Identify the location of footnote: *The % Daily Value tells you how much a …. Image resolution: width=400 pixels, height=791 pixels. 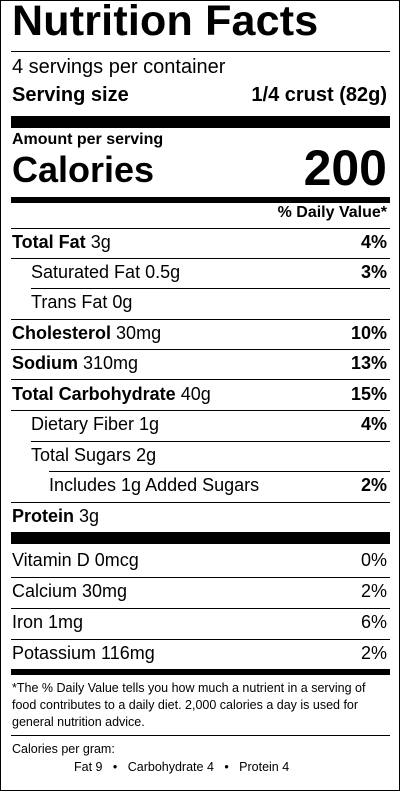
(189, 705).